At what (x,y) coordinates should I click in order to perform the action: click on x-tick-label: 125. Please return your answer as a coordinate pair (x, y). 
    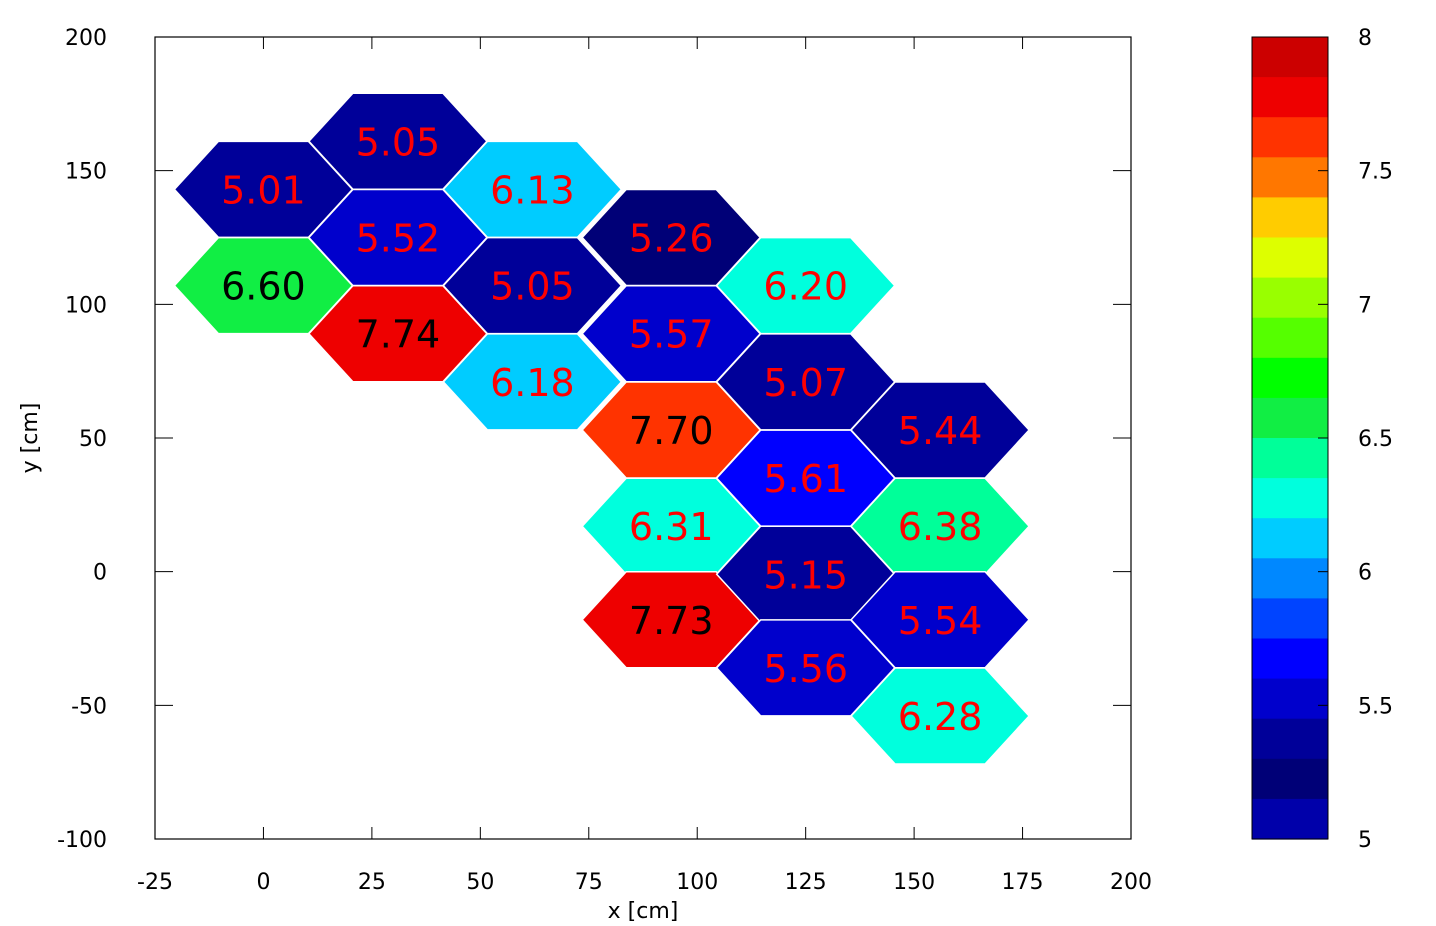
    Looking at the image, I should click on (806, 882).